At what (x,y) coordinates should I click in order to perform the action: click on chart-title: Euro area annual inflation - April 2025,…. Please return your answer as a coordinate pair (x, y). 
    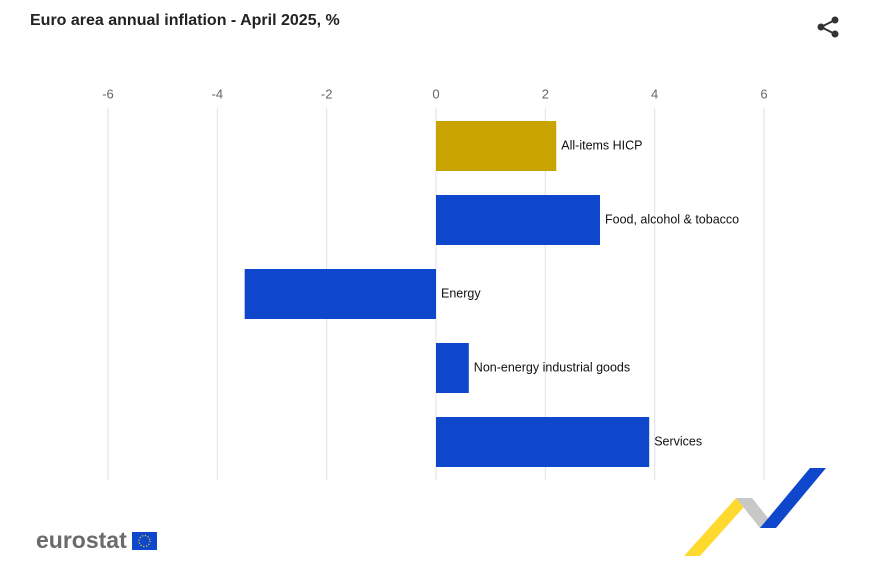
    Looking at the image, I should click on (185, 20).